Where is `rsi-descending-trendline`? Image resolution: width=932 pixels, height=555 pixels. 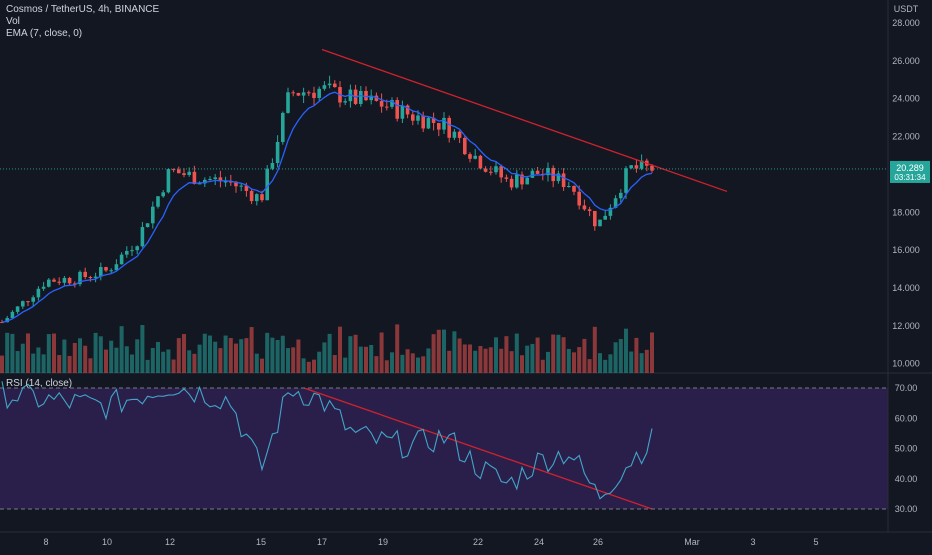
rsi-descending-trendline is located at coordinates (478, 448).